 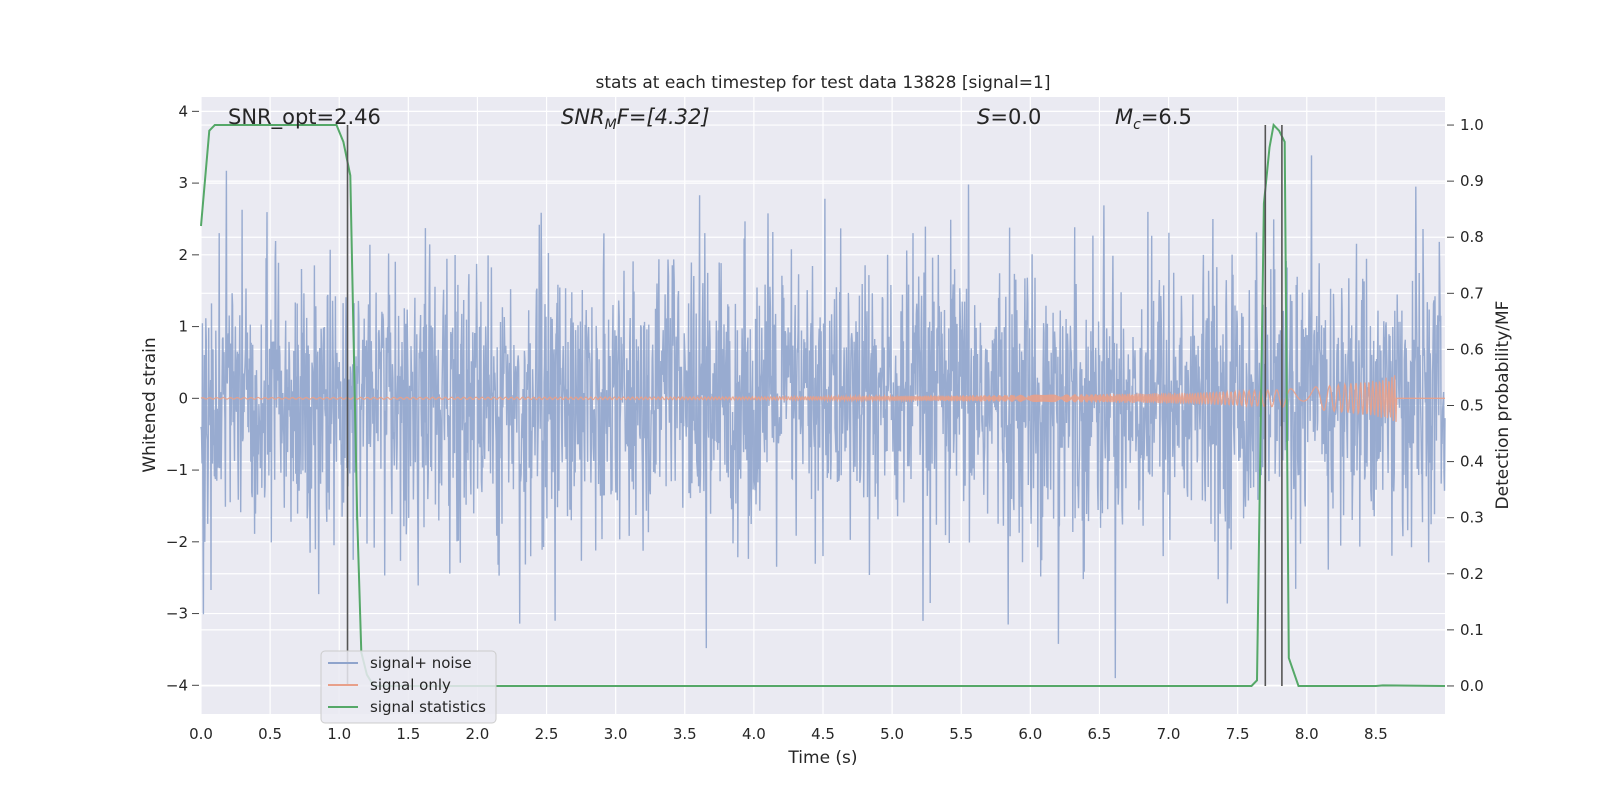 What do you see at coordinates (547, 734) in the screenshot?
I see `x-tick-label: 2.5` at bounding box center [547, 734].